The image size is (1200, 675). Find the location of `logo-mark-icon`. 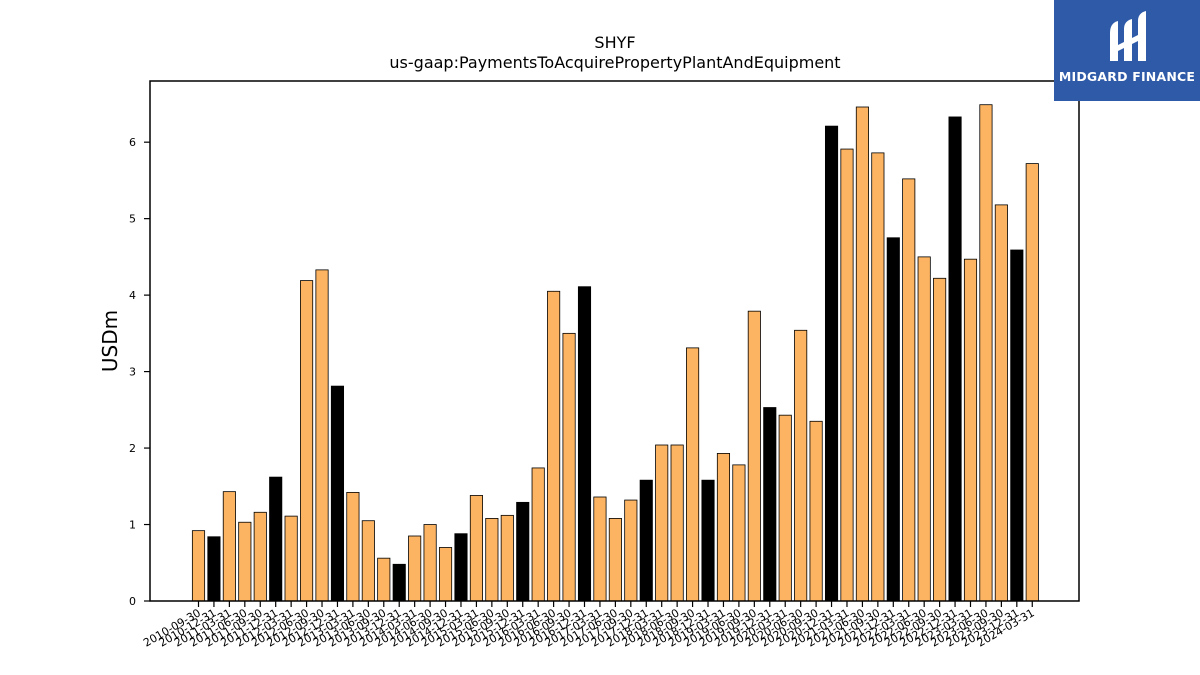

logo-mark-icon is located at coordinates (1128, 36).